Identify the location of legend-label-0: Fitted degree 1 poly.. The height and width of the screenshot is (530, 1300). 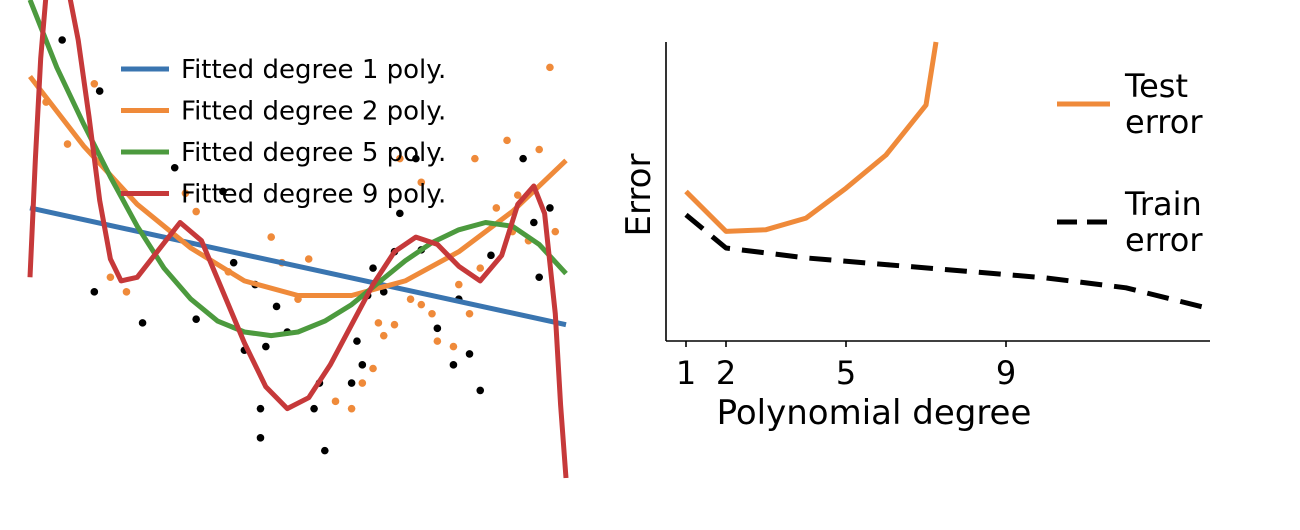
(313, 70).